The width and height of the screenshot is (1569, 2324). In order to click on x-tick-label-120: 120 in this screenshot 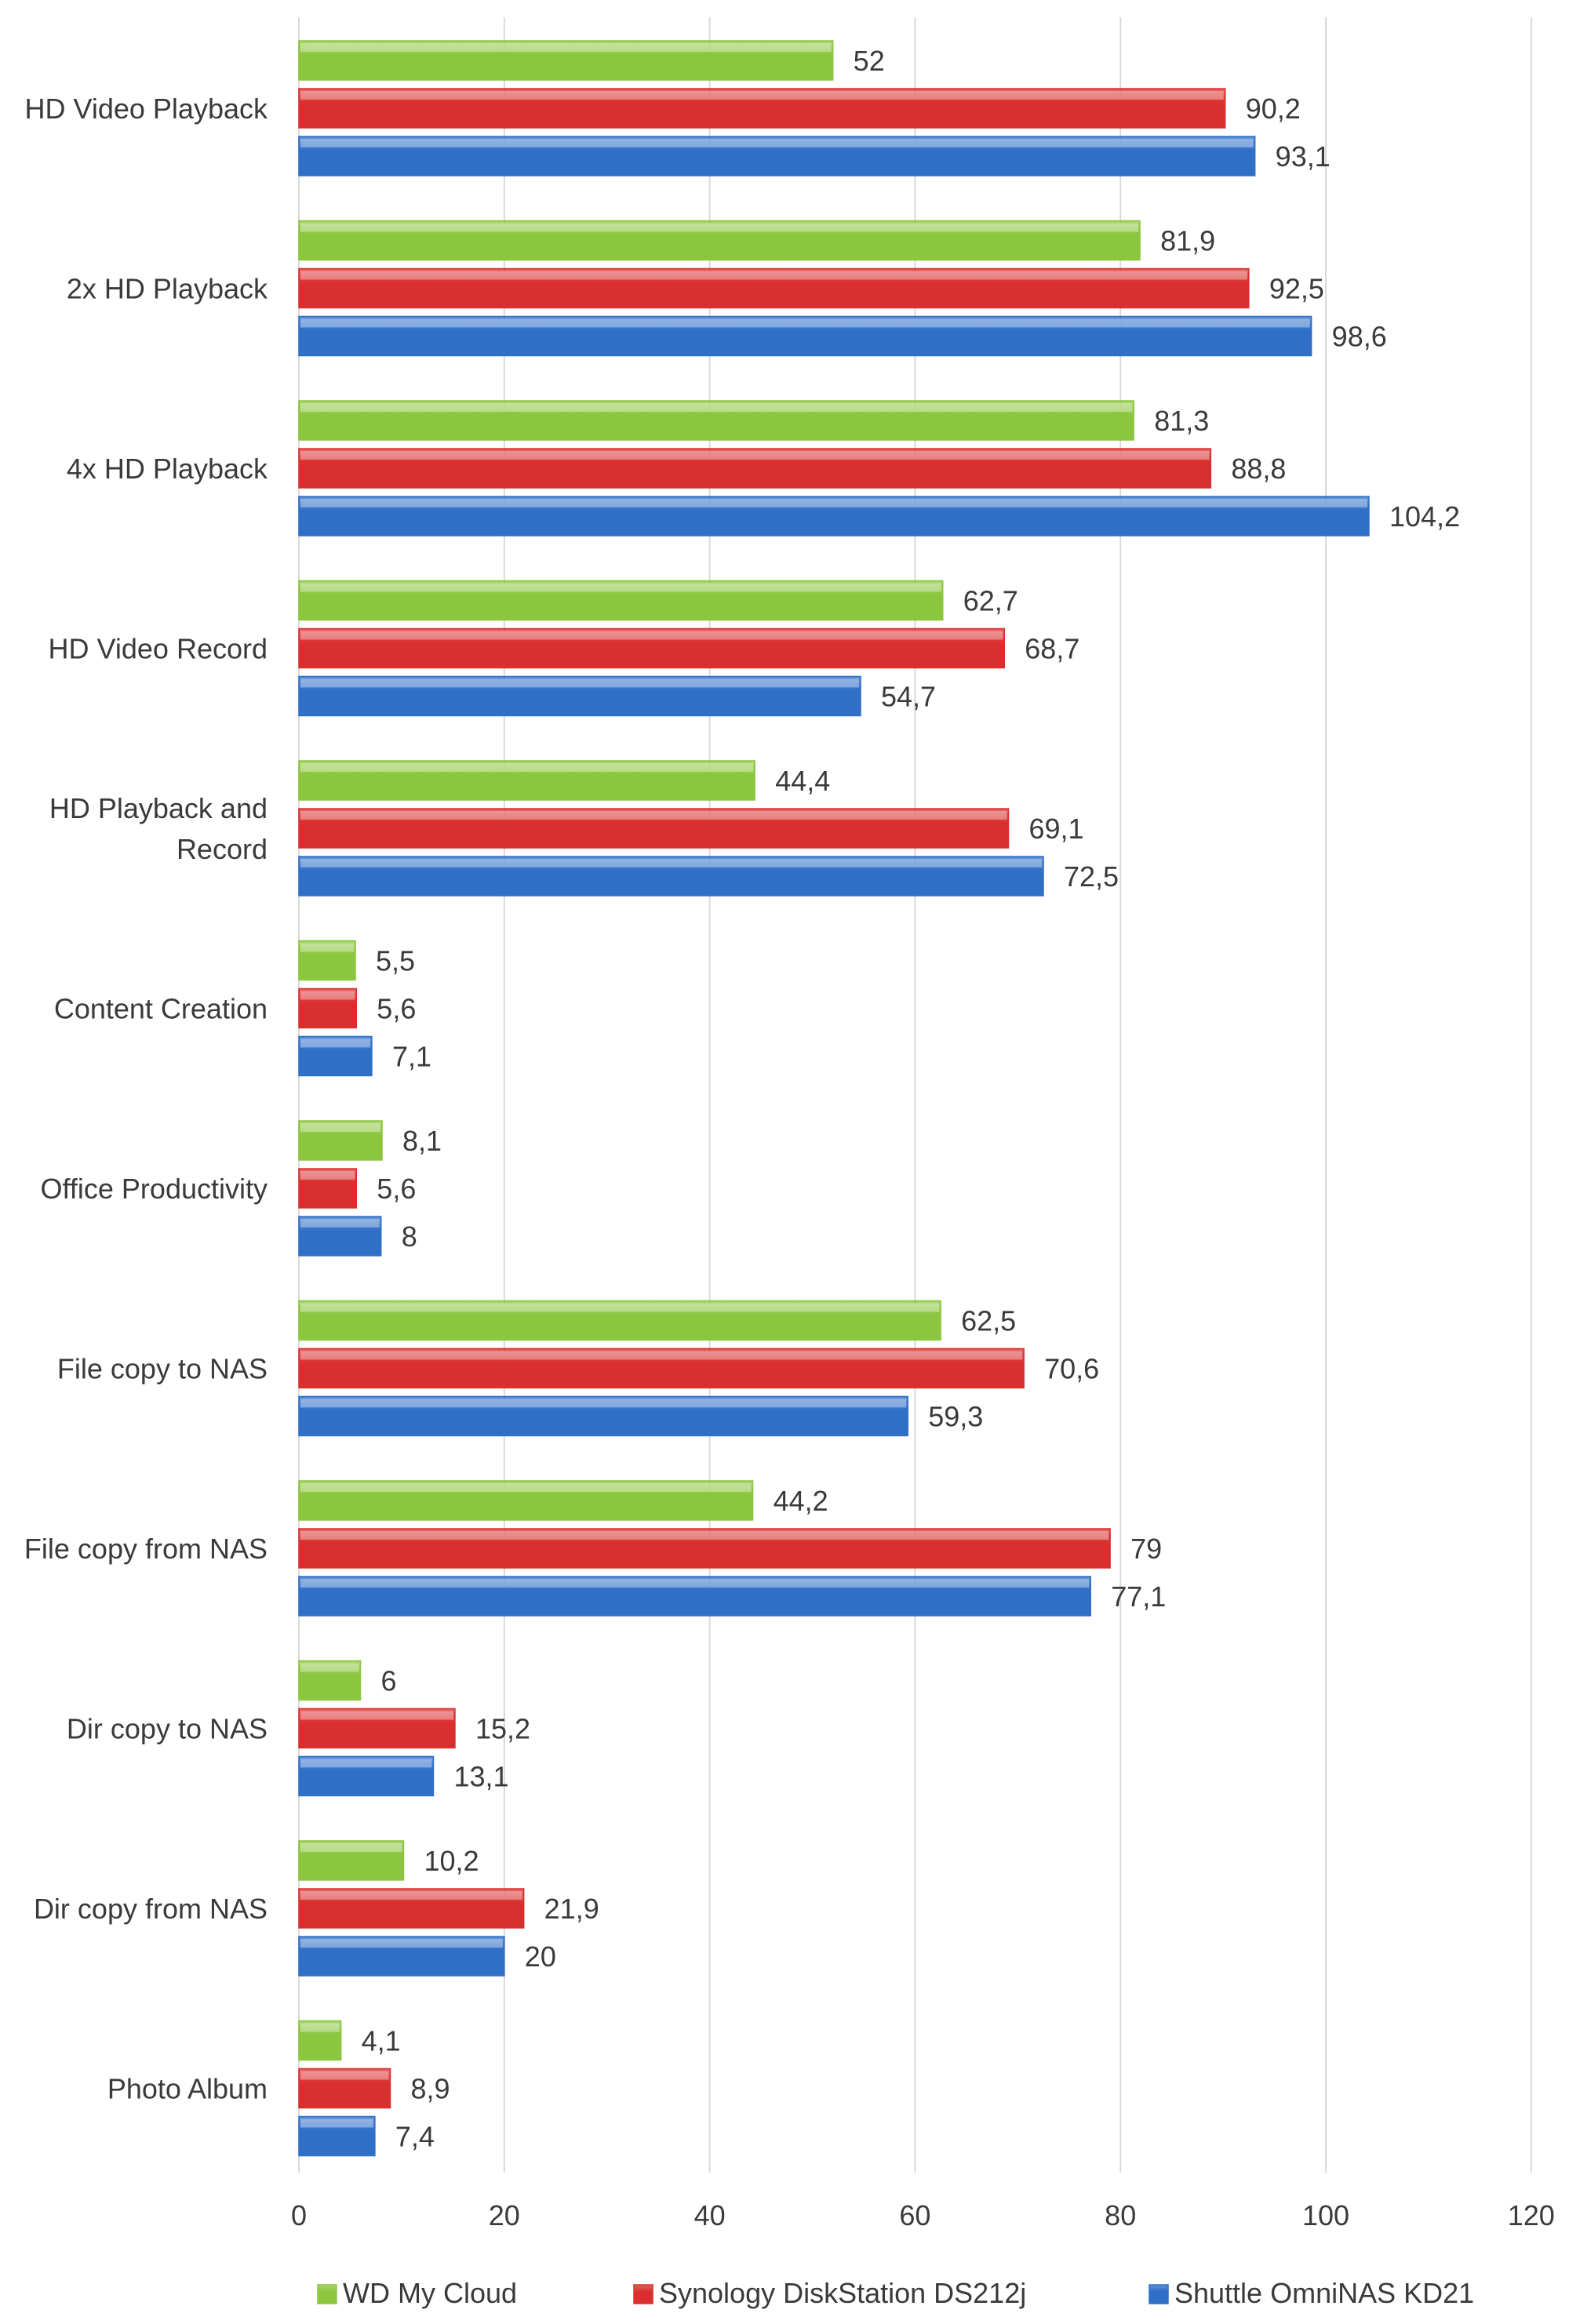, I will do `click(1531, 2215)`.